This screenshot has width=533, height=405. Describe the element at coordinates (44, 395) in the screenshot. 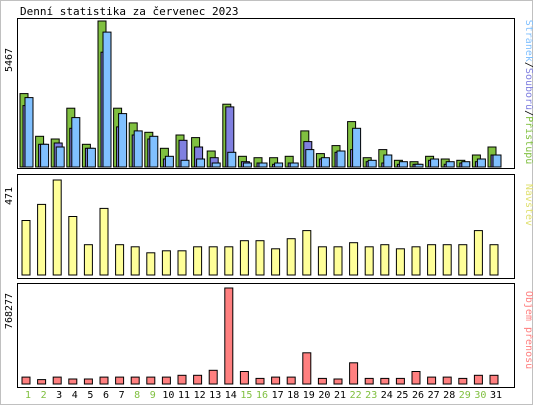

I see `x-tick-day-2: 2` at that location.